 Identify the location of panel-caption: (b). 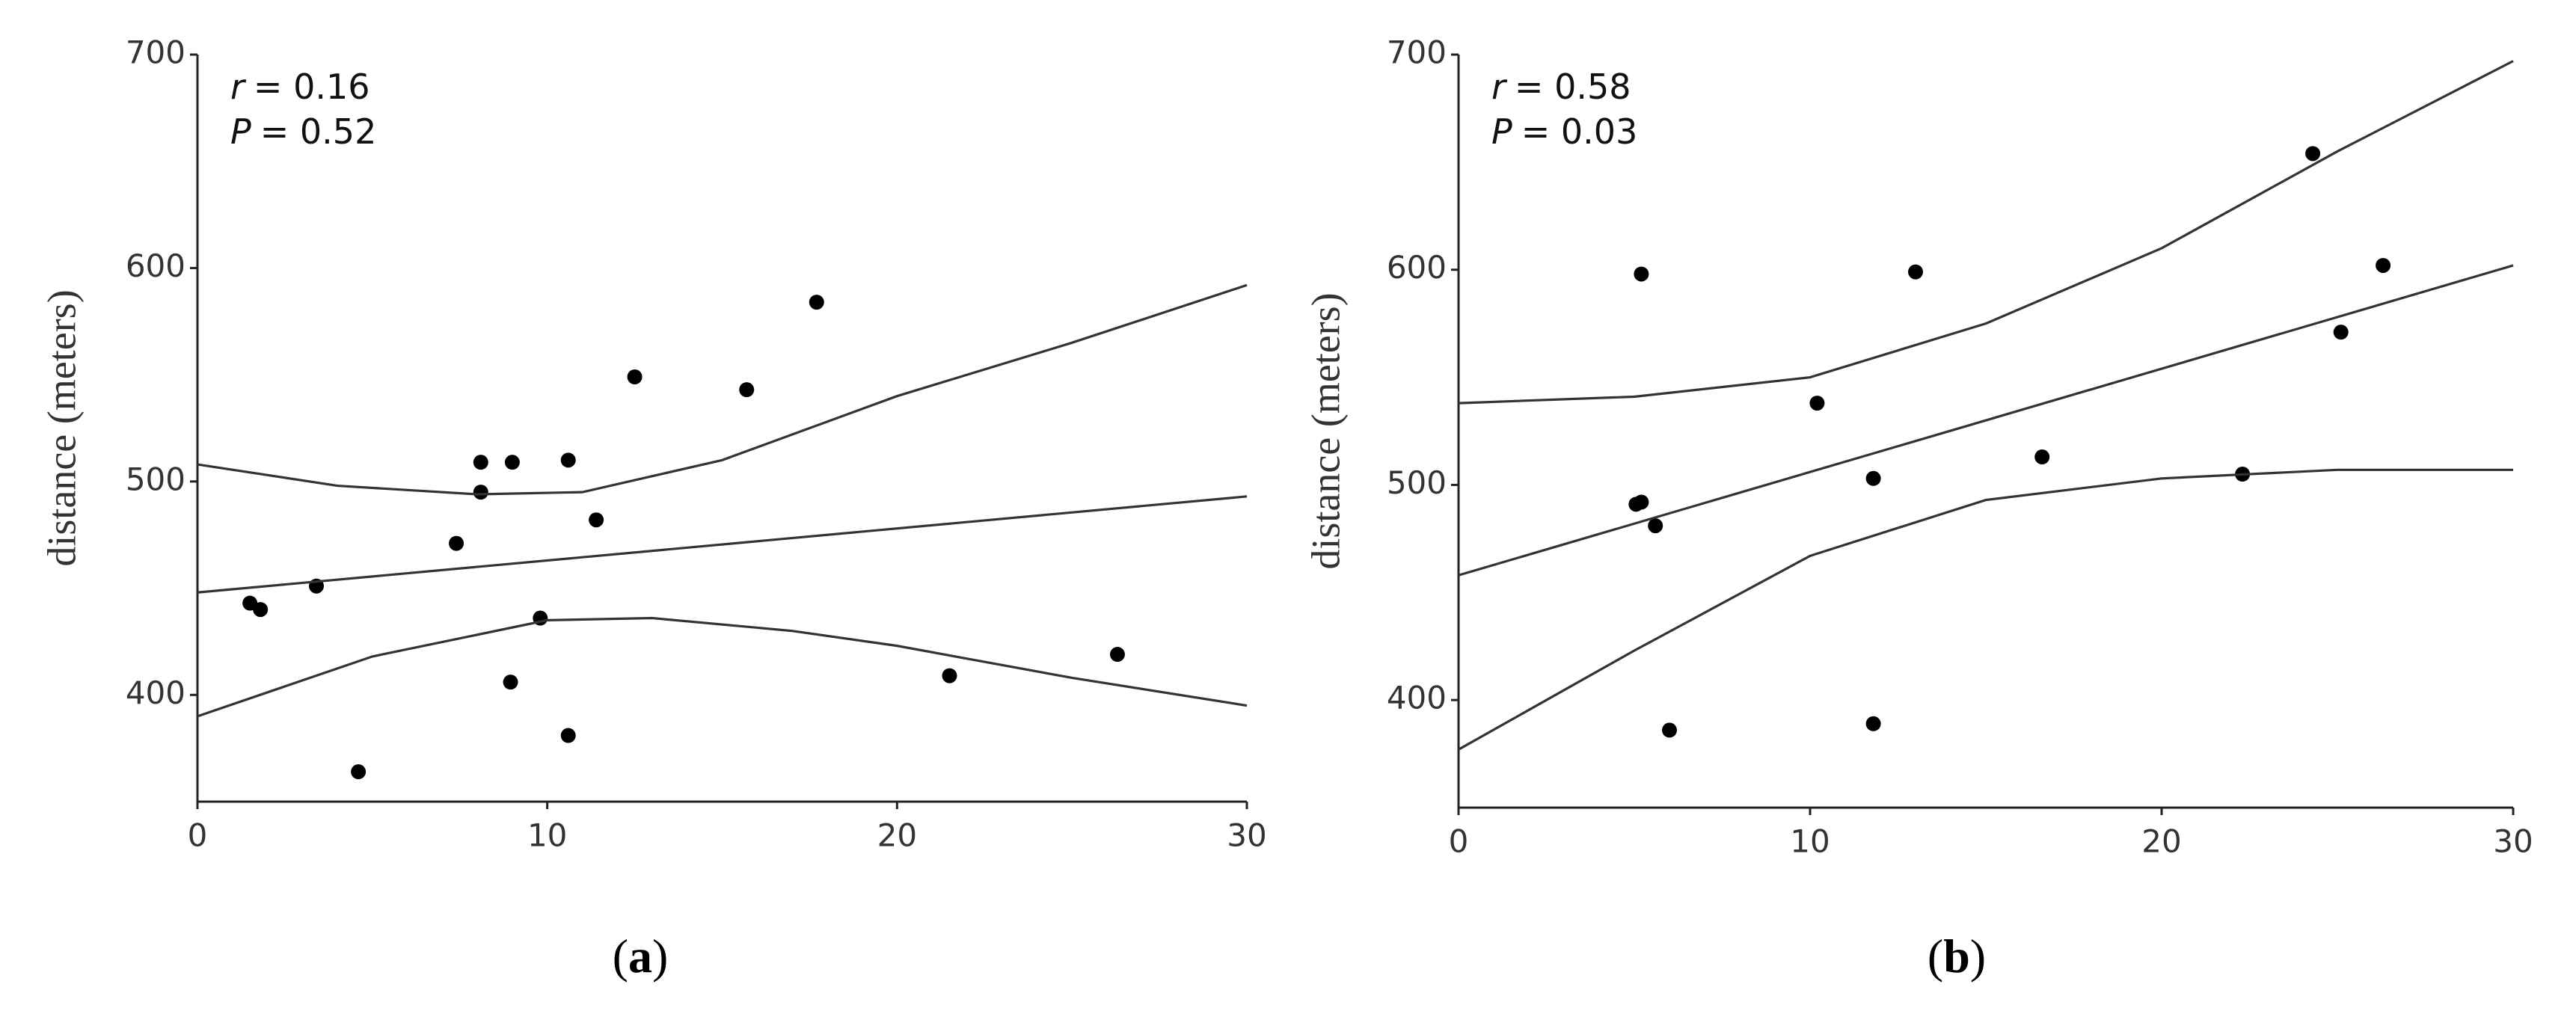
(1957, 956).